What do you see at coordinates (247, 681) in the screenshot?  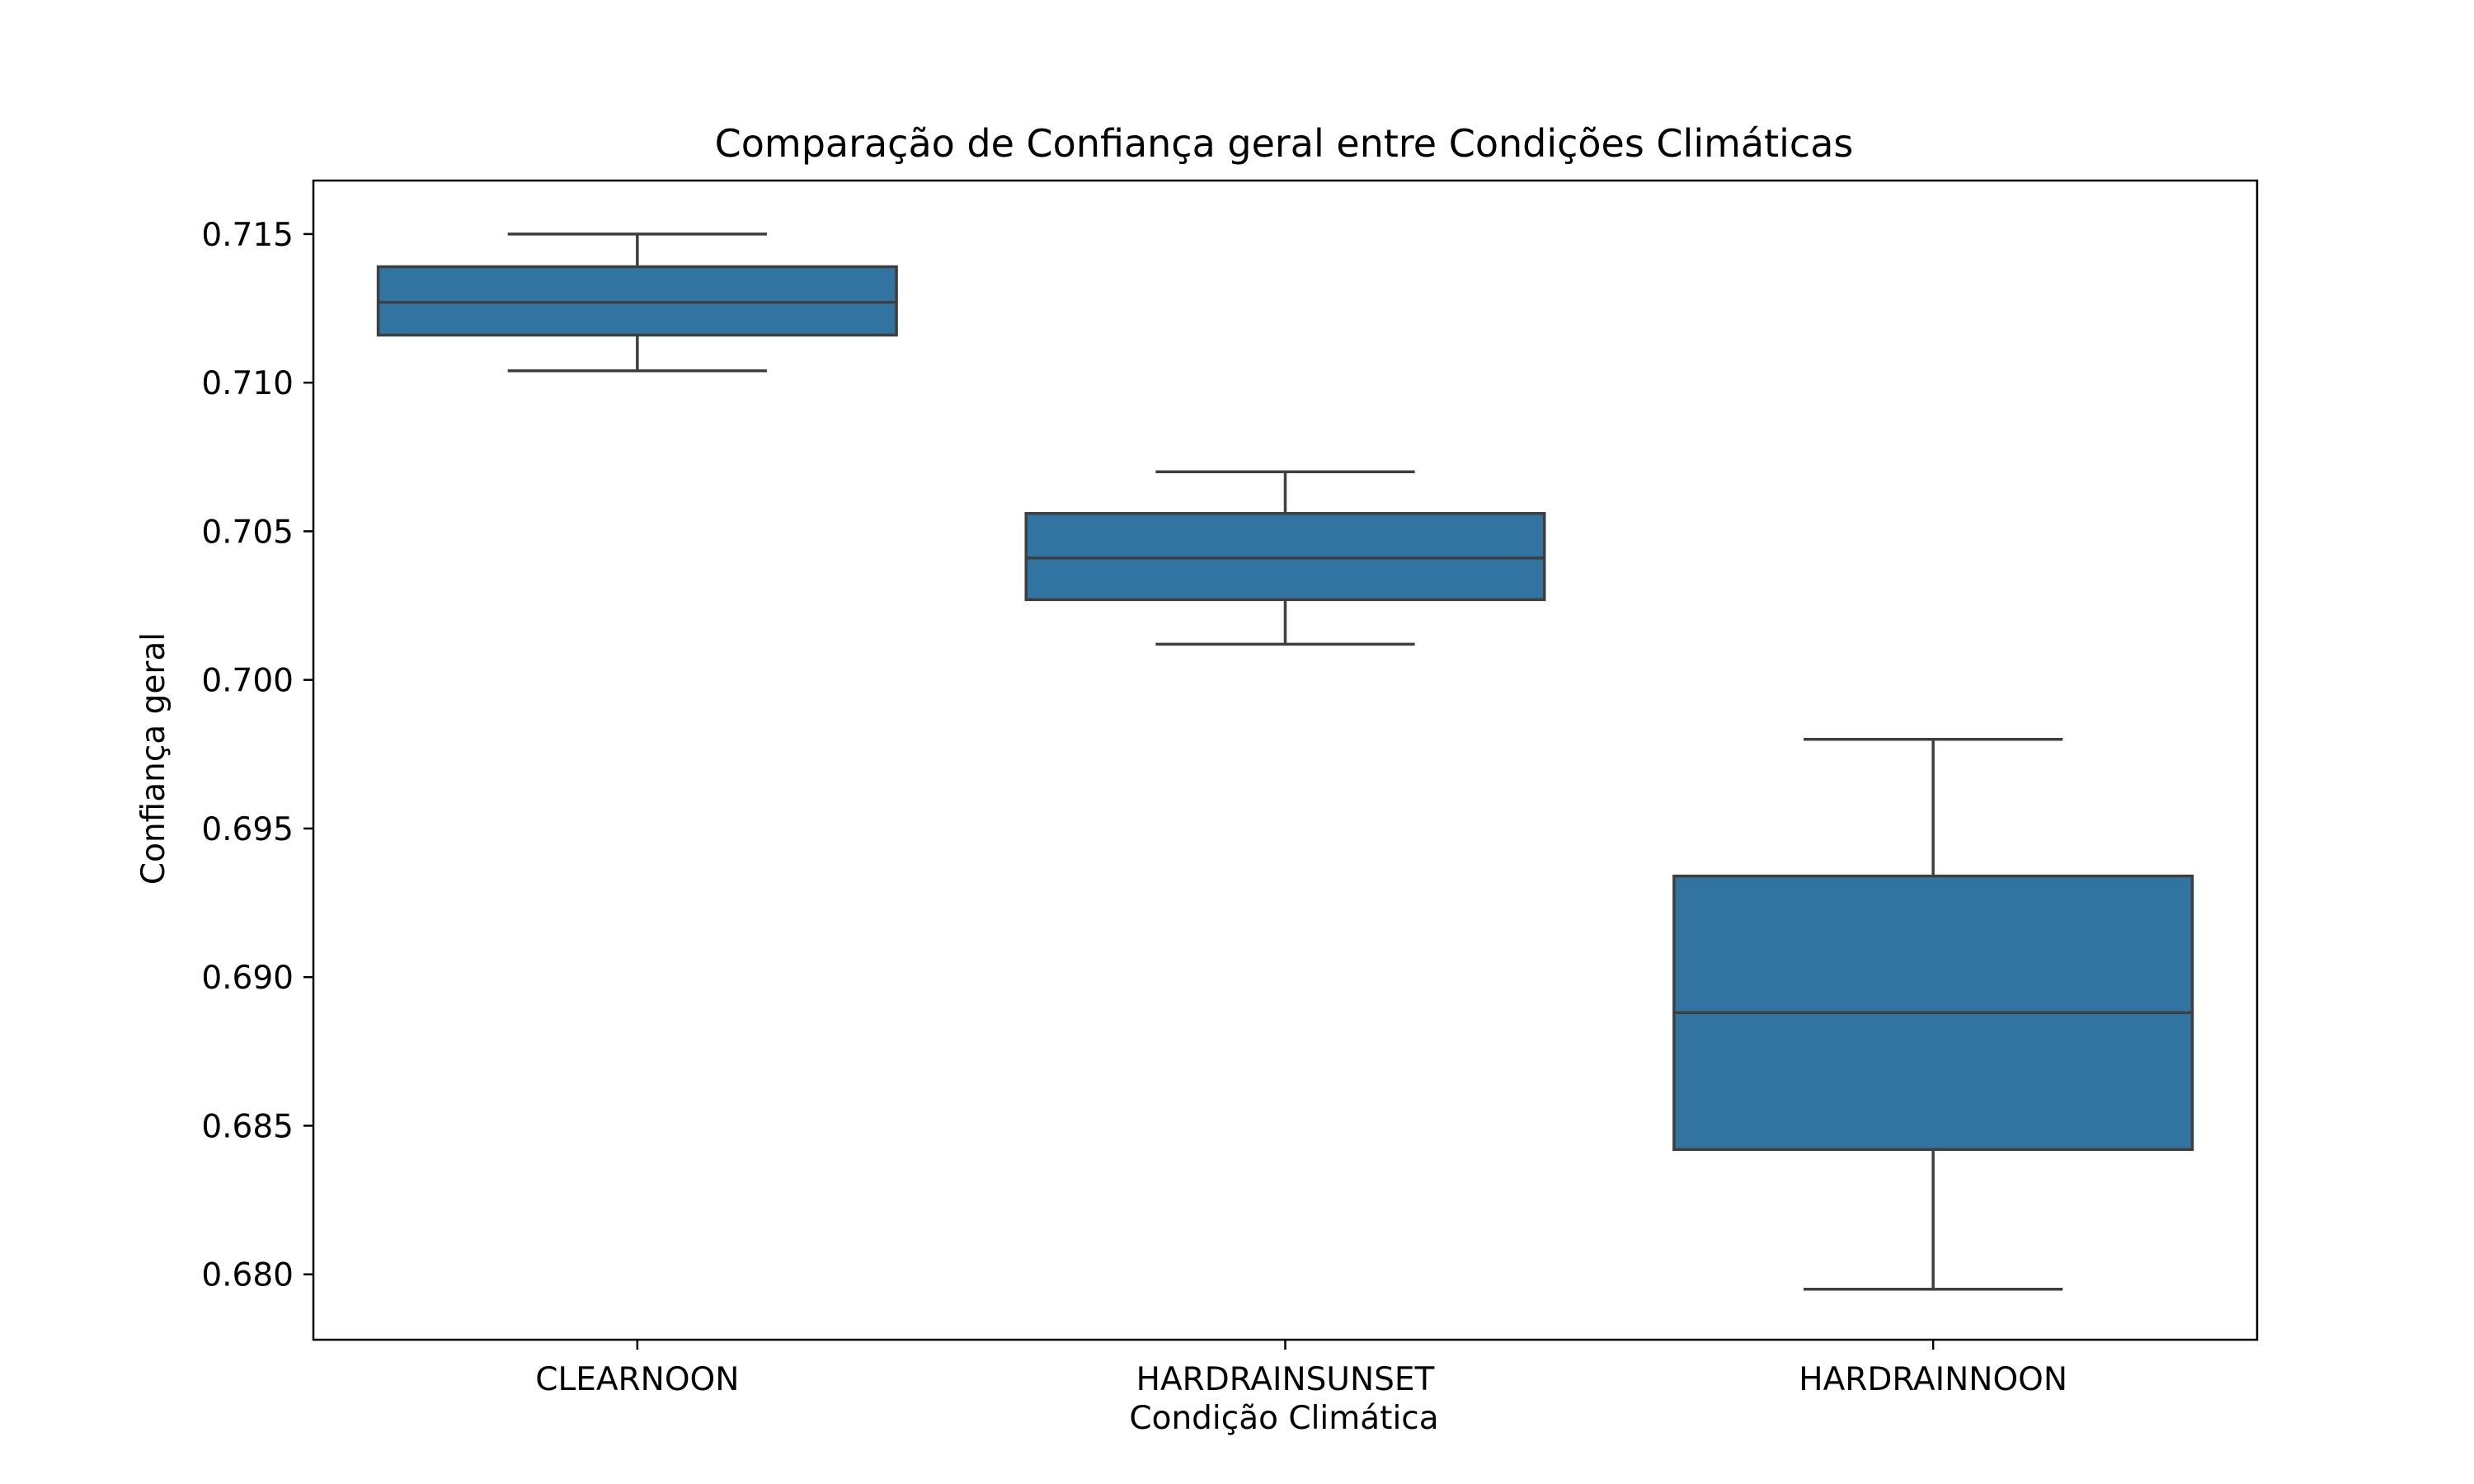 I see `y-tick-label: 0.700` at bounding box center [247, 681].